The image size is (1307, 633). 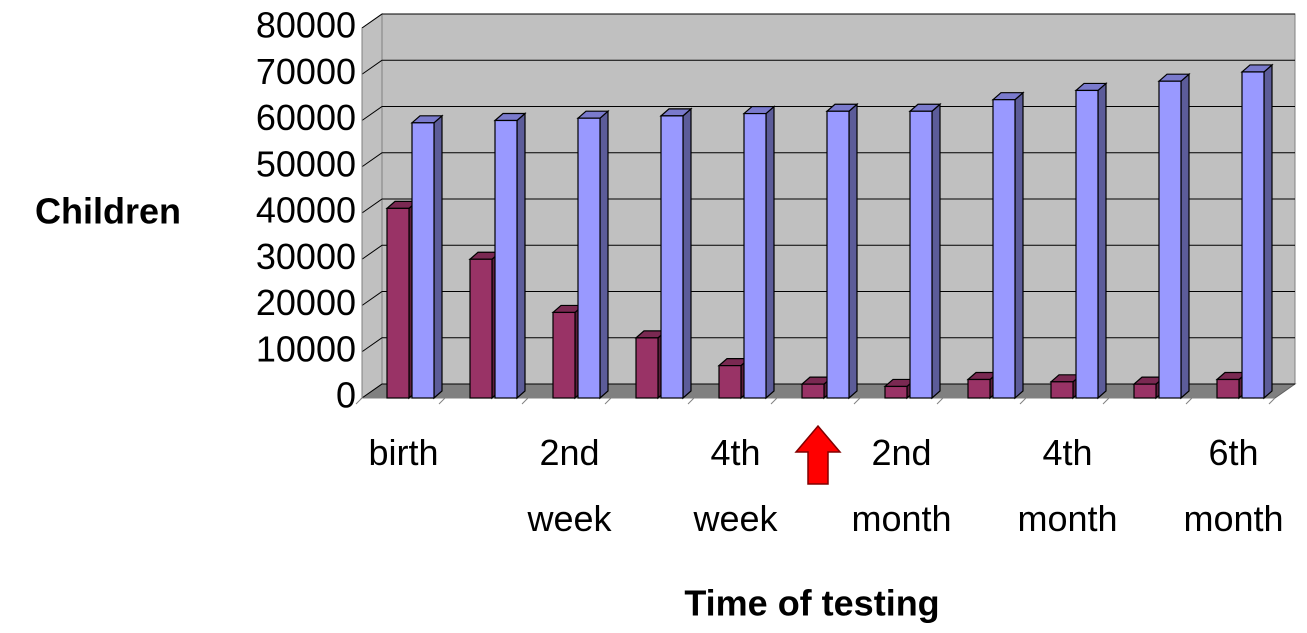 I want to click on arrow-marker, so click(x=818, y=454).